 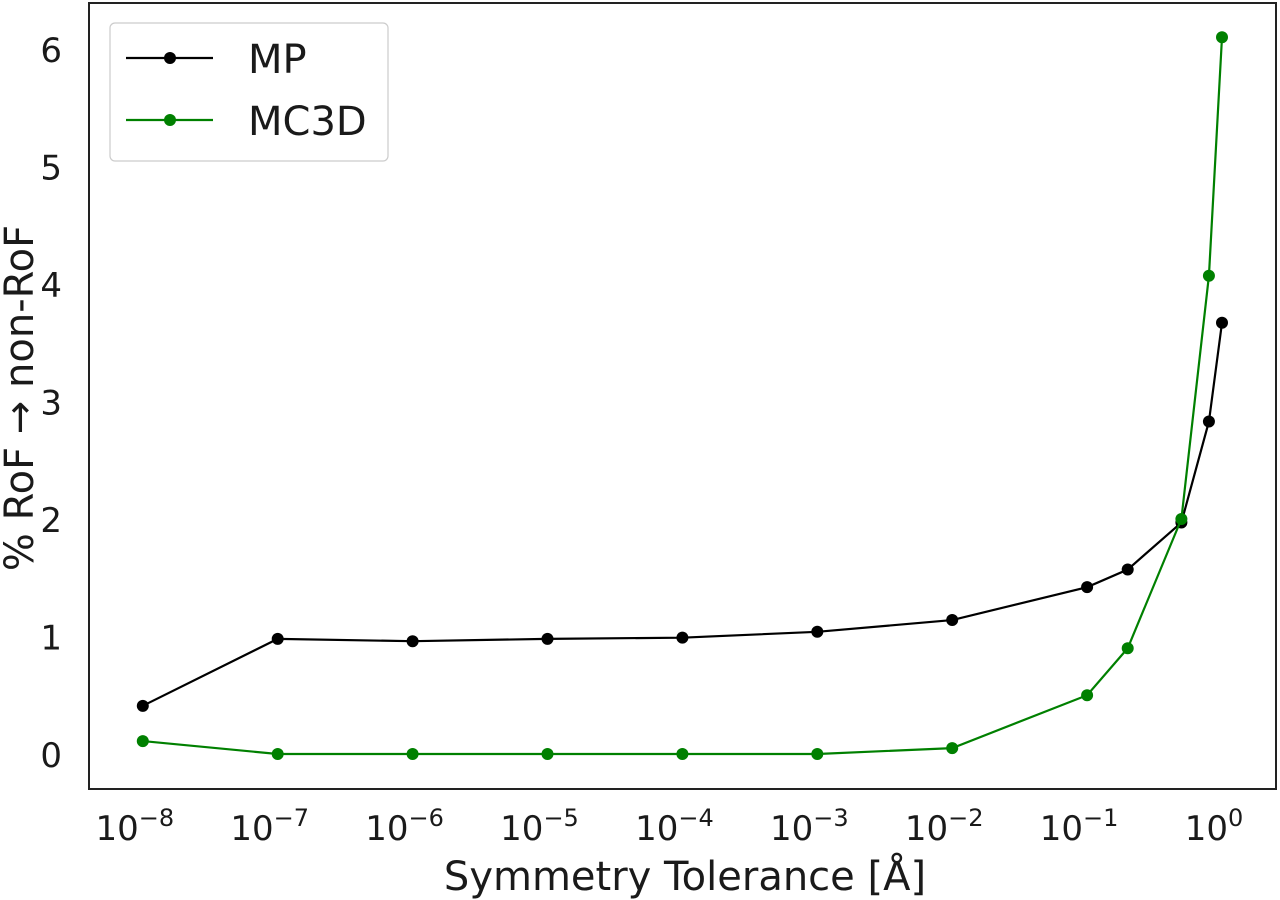 I want to click on x-tick-exponent: −4, so click(x=695, y=818).